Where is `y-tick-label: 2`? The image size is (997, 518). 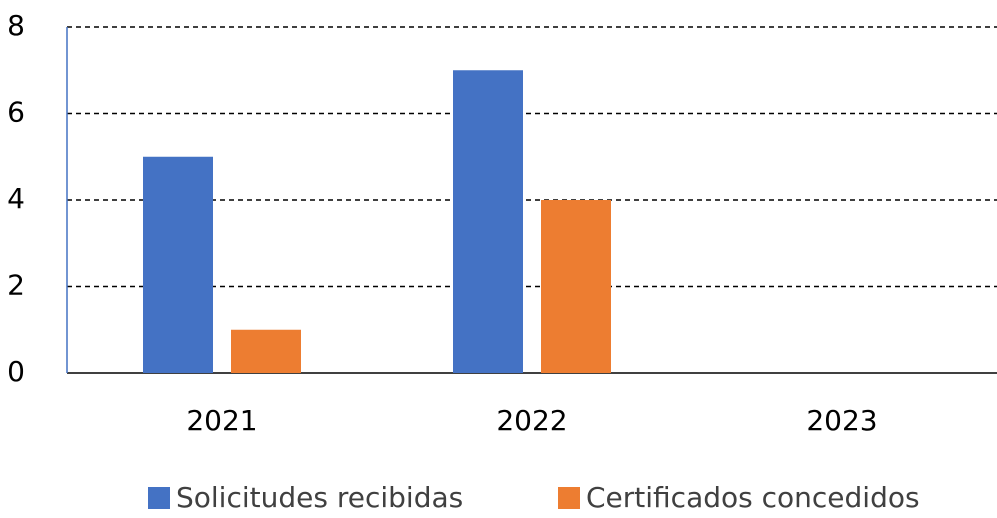 y-tick-label: 2 is located at coordinates (16, 285).